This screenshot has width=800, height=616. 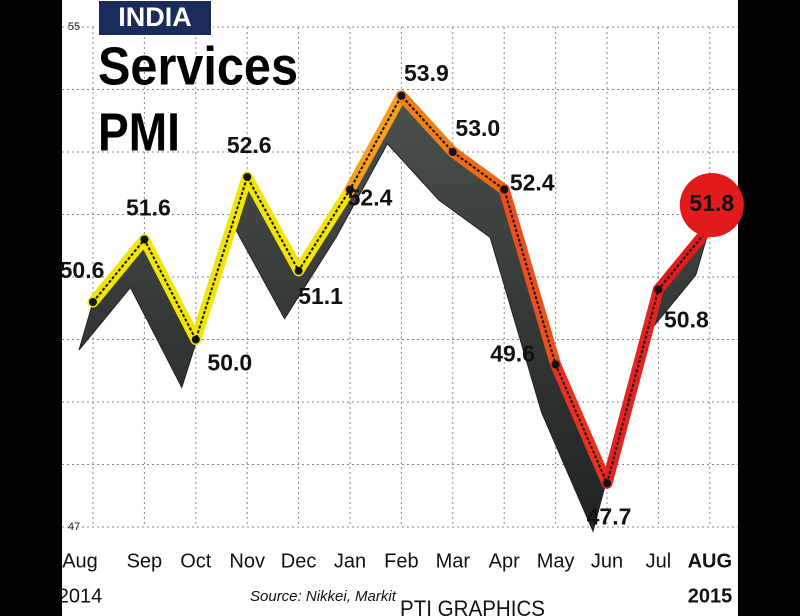 What do you see at coordinates (198, 66) in the screenshot?
I see `chart-title: Services` at bounding box center [198, 66].